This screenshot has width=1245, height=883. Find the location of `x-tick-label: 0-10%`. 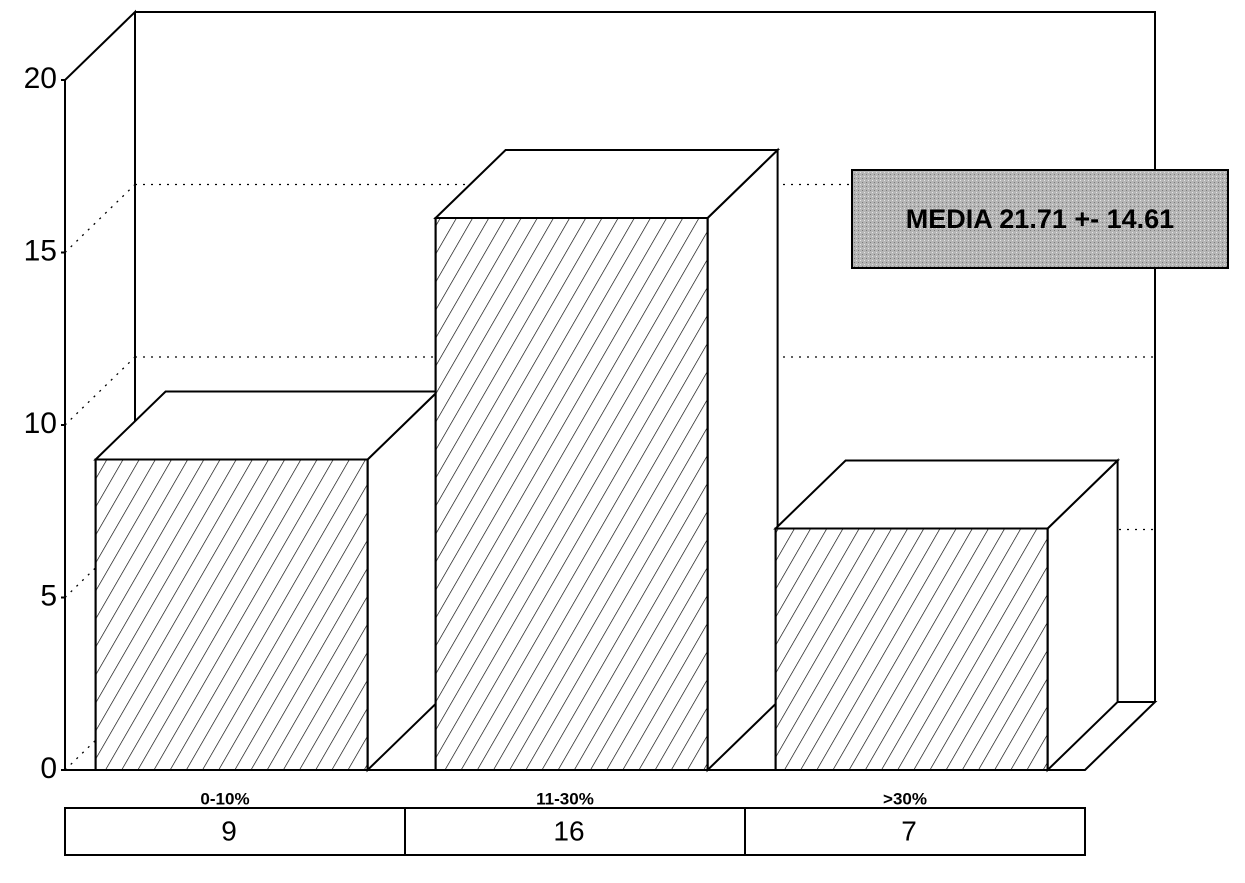

x-tick-label: 0-10% is located at coordinates (224, 798).